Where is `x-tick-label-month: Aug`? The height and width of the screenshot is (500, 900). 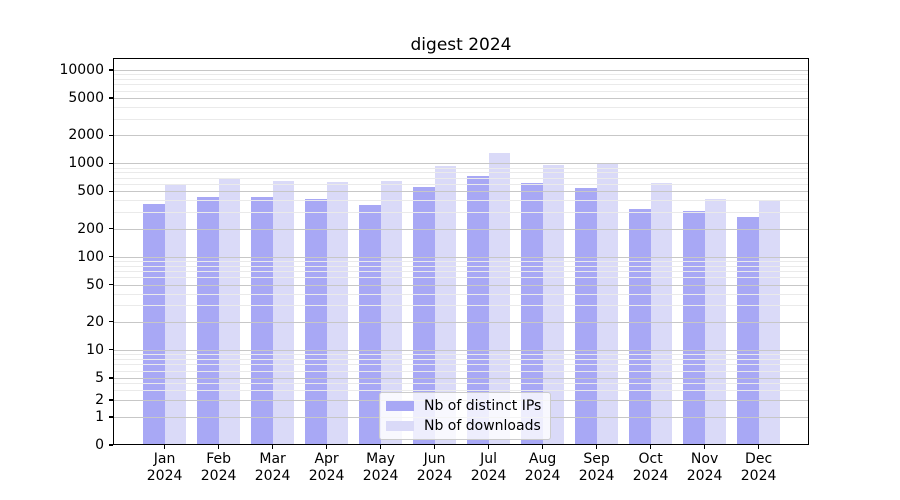
x-tick-label-month: Aug is located at coordinates (542, 459).